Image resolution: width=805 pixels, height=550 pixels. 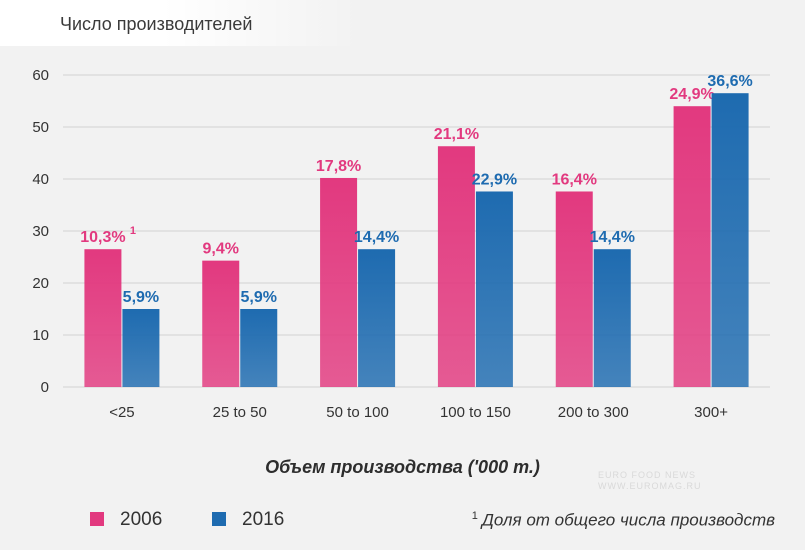 I want to click on legend-item-2016: 2016, so click(x=248, y=520).